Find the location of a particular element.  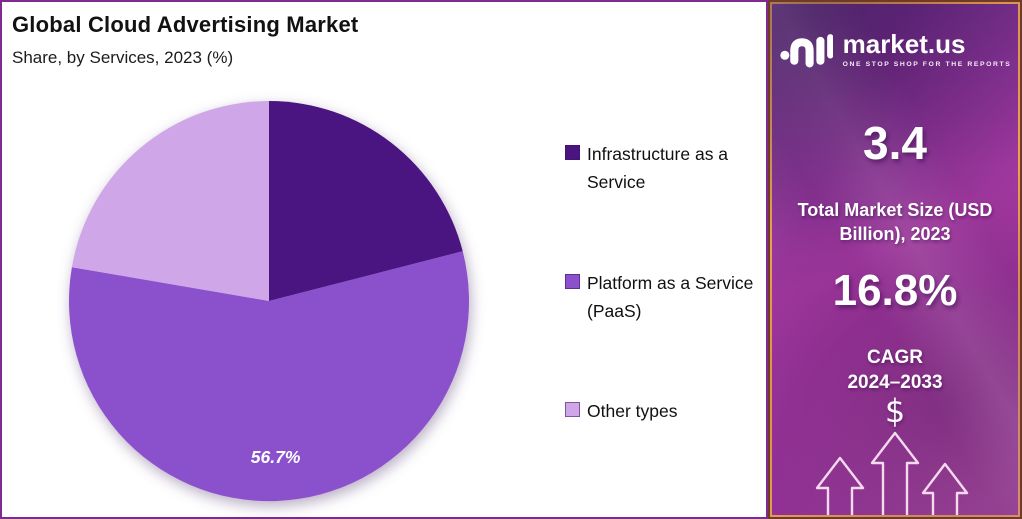

cagr-label-line1: CAGR is located at coordinates (895, 357).